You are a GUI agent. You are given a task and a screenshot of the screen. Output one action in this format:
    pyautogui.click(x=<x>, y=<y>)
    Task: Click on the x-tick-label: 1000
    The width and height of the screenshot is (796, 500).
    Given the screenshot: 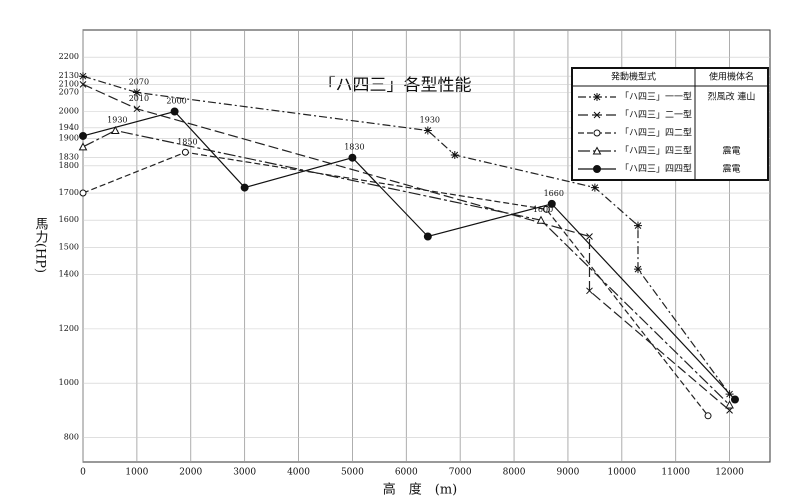 What is the action you would take?
    pyautogui.click(x=136, y=473)
    